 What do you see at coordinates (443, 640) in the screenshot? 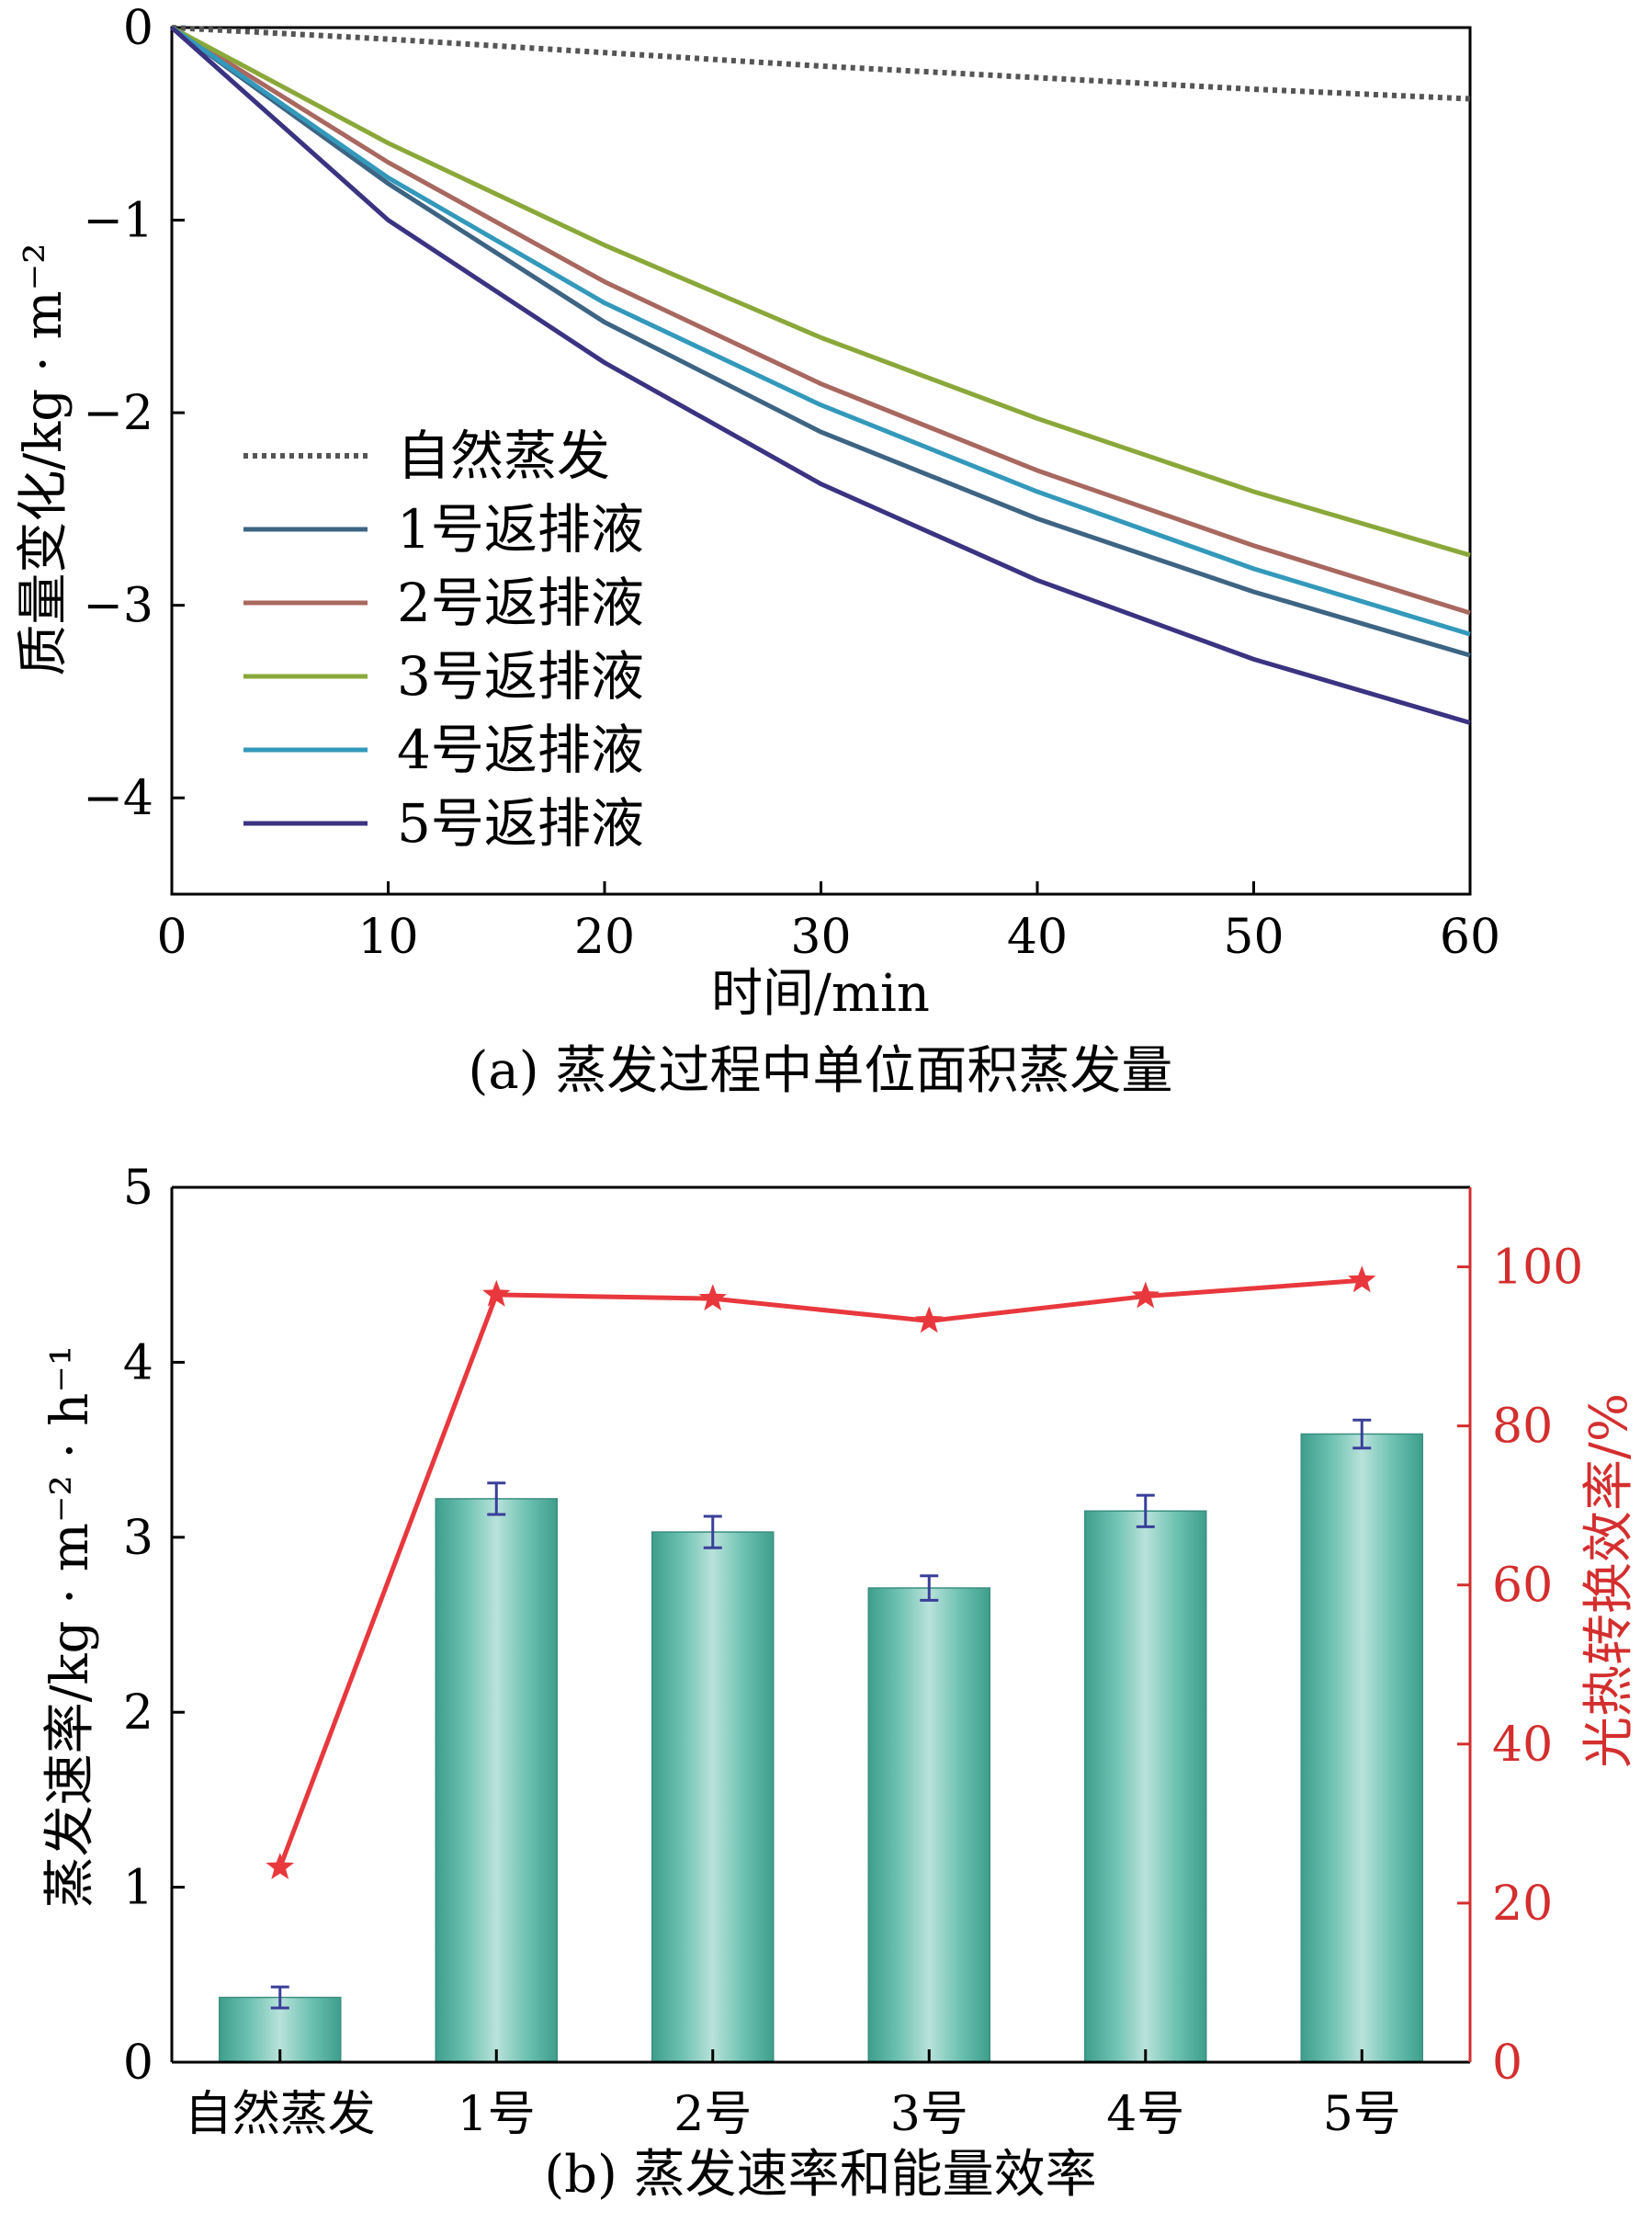
I see `panel-a-legend: 自然蒸发 1号返排液 2号返排液 3号返排液 4号返排液 5号返排液` at bounding box center [443, 640].